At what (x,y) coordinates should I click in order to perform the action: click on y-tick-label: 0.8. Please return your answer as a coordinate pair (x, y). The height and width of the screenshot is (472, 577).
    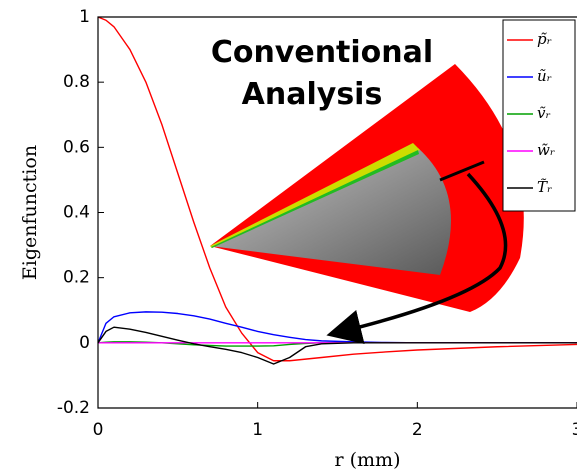
    Looking at the image, I should click on (76, 82).